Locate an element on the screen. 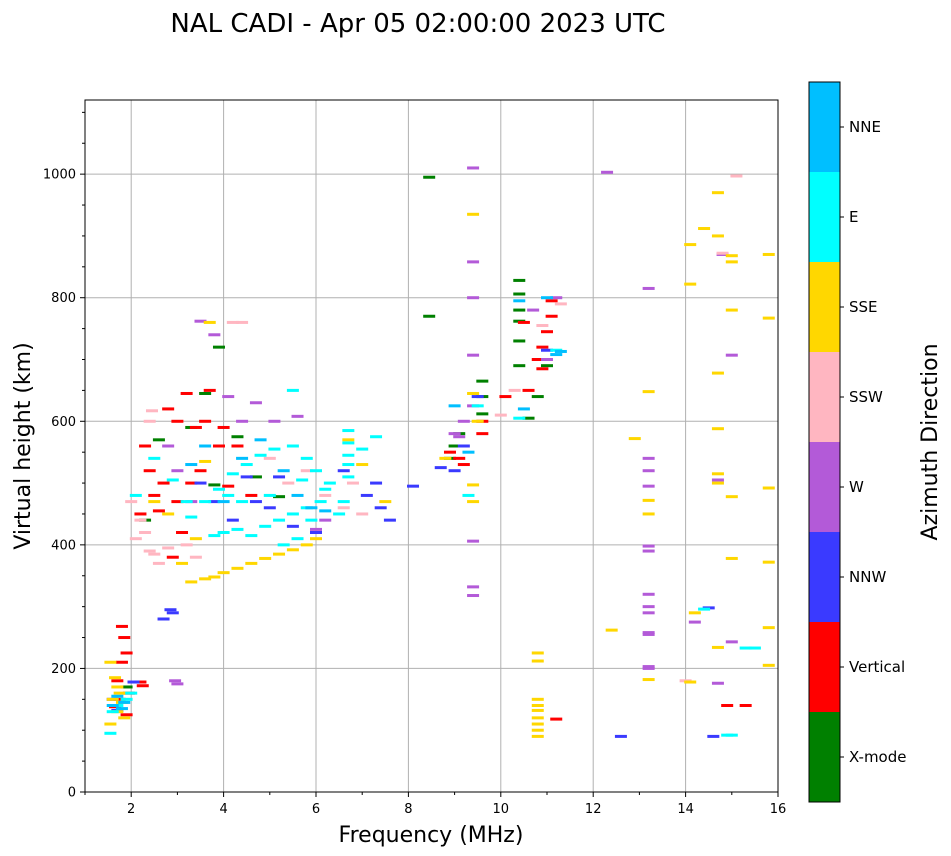  x-tick-label: 16 is located at coordinates (778, 809).